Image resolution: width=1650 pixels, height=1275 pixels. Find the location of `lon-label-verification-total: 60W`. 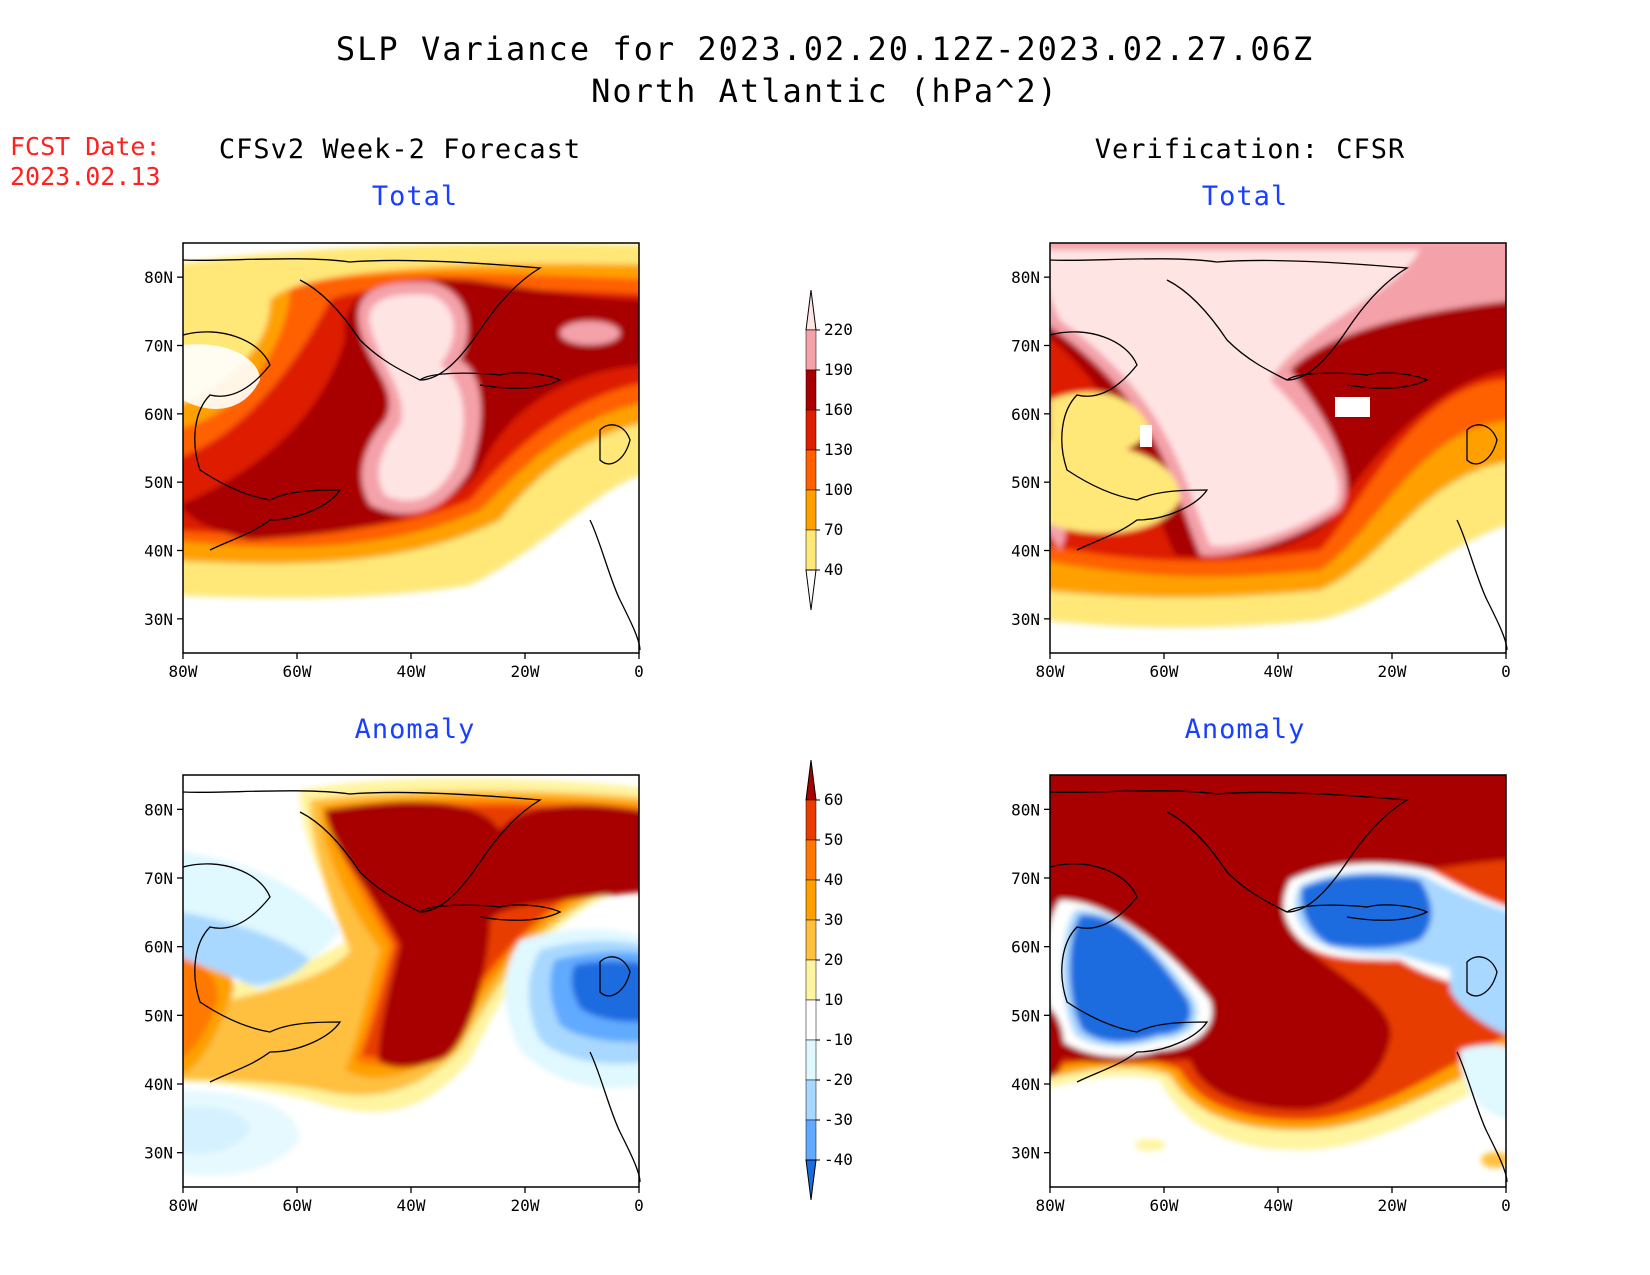

lon-label-verification-total: 60W is located at coordinates (1164, 671).